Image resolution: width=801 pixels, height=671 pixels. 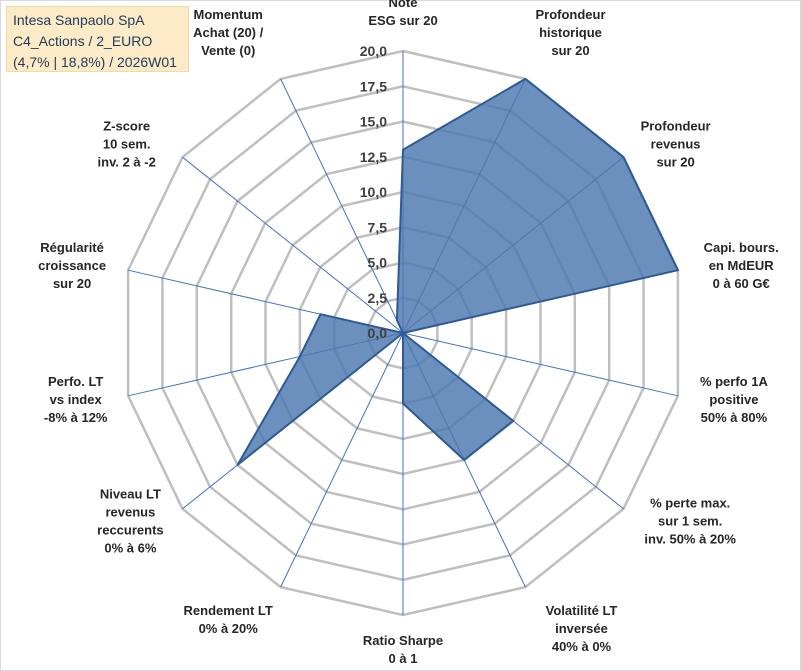 I want to click on axis-label-12-line-2: inv. 2 à -2, so click(x=127, y=162).